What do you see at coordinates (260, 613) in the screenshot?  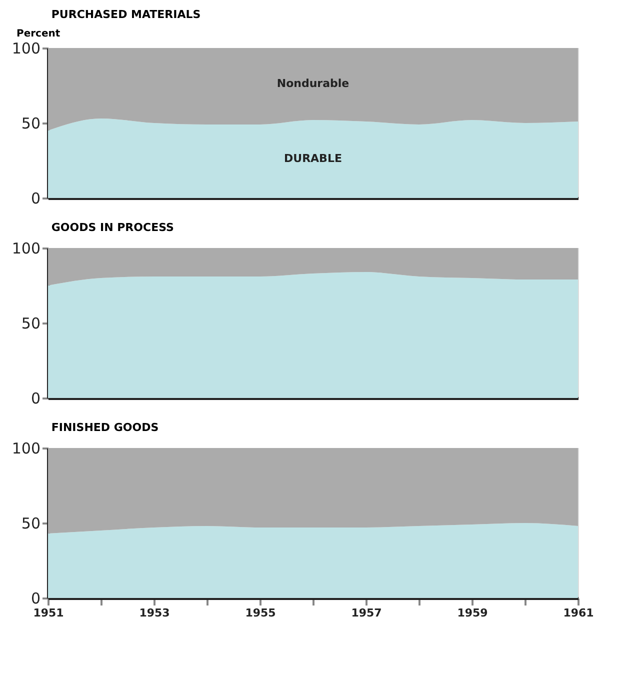 I see `x-tick-label: 1955` at bounding box center [260, 613].